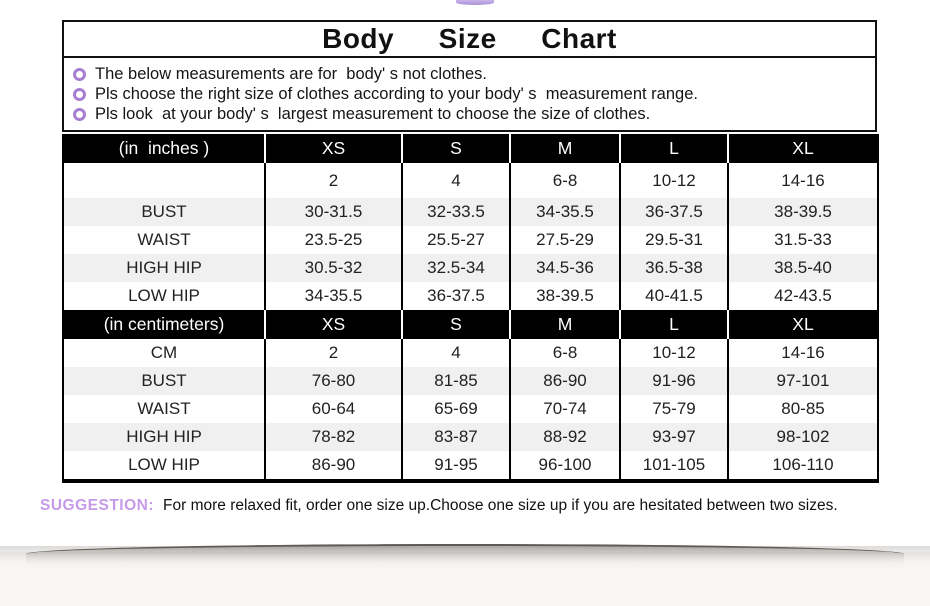  Describe the element at coordinates (455, 437) in the screenshot. I see `size-value-cell: 83-87` at that location.